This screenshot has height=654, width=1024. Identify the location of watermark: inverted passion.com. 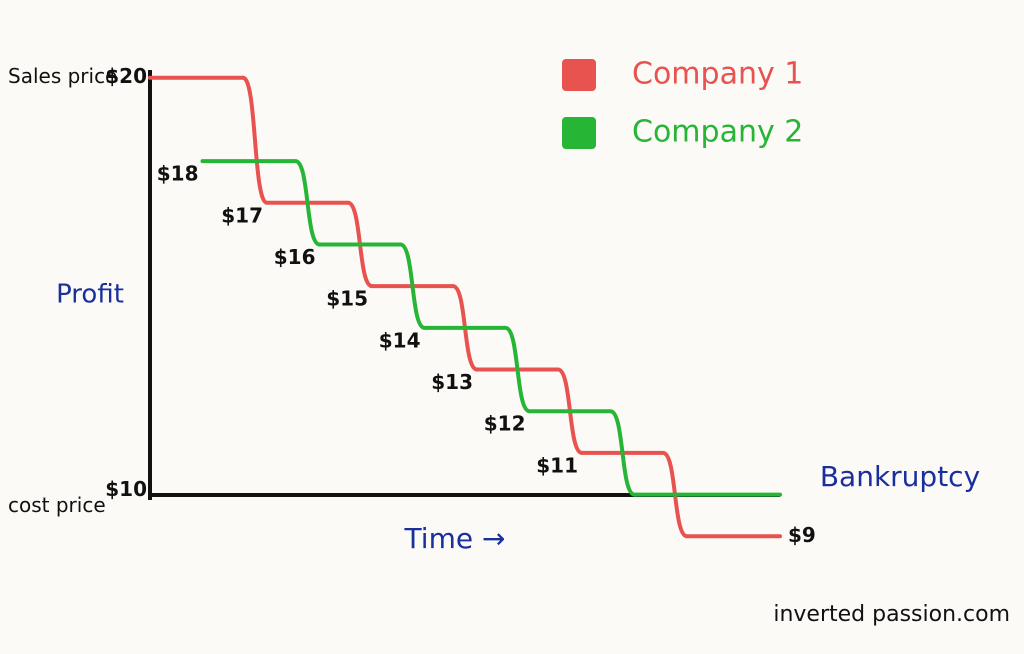
(891, 614).